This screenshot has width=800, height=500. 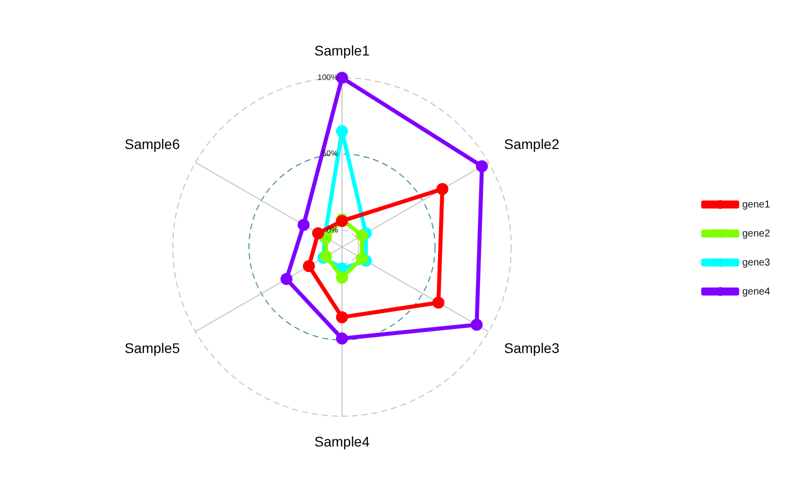 I want to click on legend-label: gene4, so click(x=756, y=292).